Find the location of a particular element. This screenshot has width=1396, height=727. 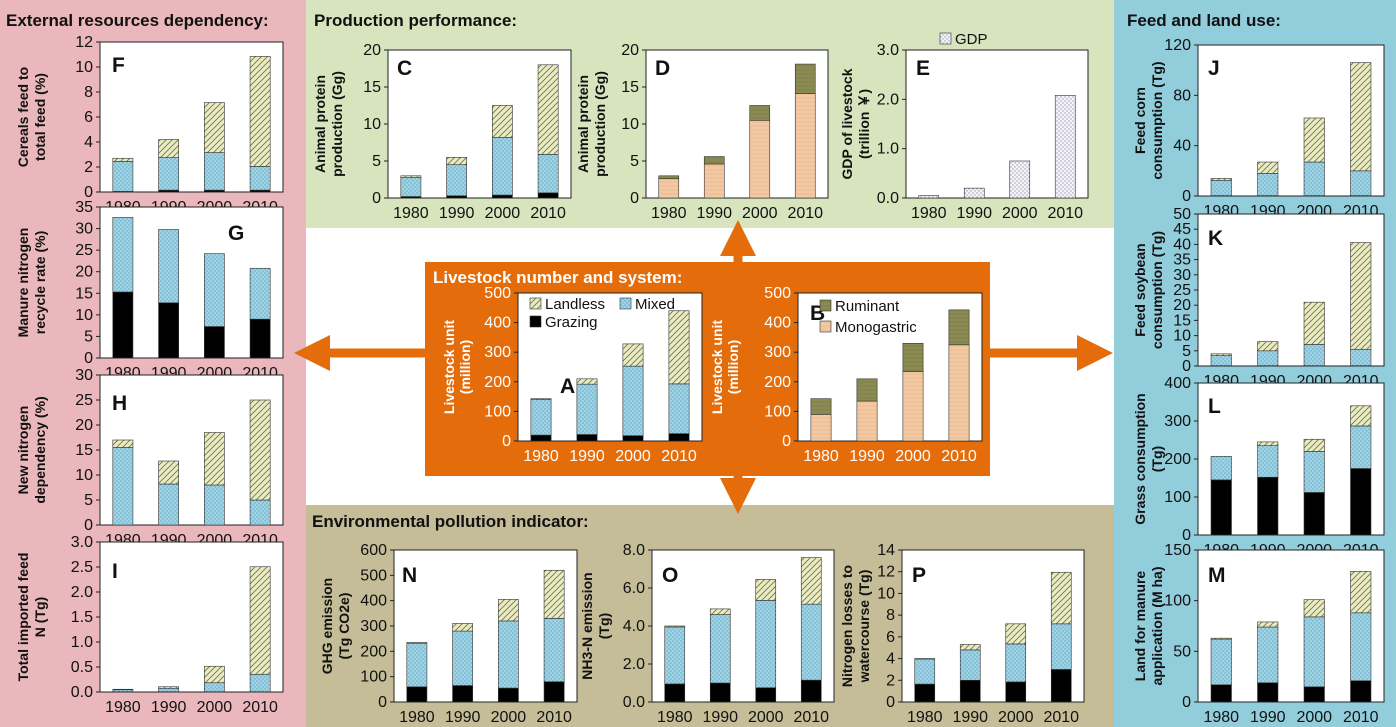

y-tick-label: 8 is located at coordinates (890, 615).